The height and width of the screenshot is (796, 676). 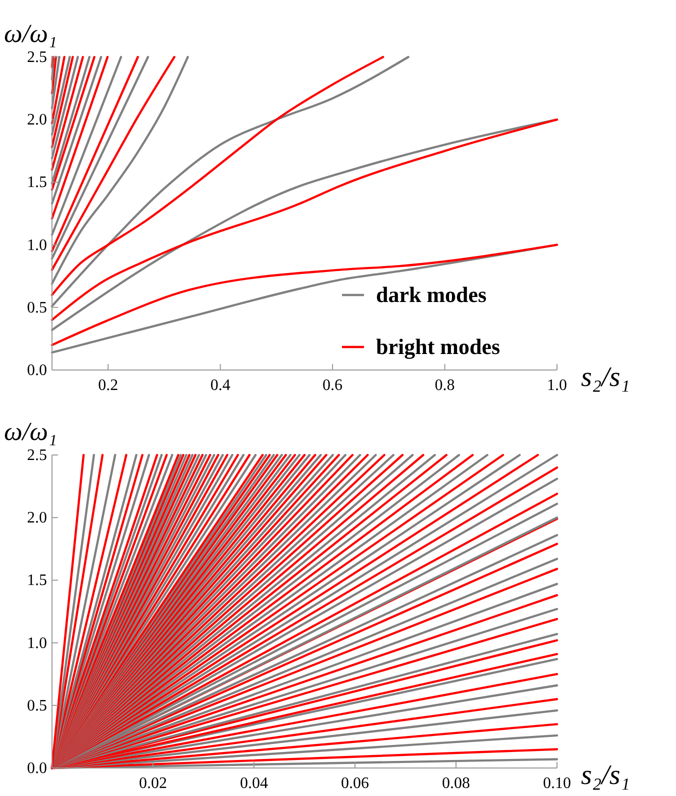 What do you see at coordinates (438, 346) in the screenshot?
I see `legend-label: bright modes` at bounding box center [438, 346].